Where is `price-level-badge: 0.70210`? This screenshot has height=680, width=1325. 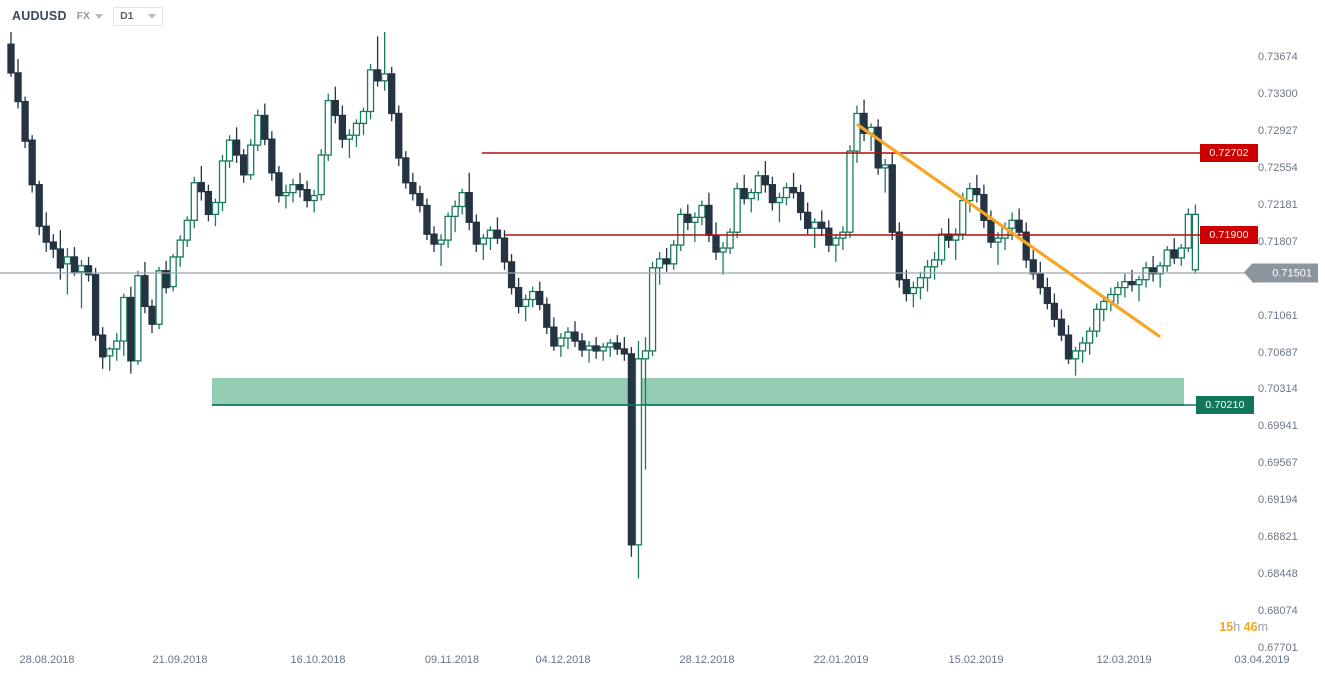
price-level-badge: 0.70210 is located at coordinates (1225, 405).